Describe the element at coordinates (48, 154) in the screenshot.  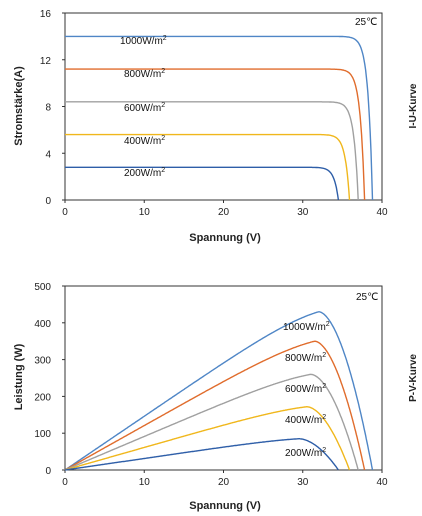
I see `y-tick-label: 4` at that location.